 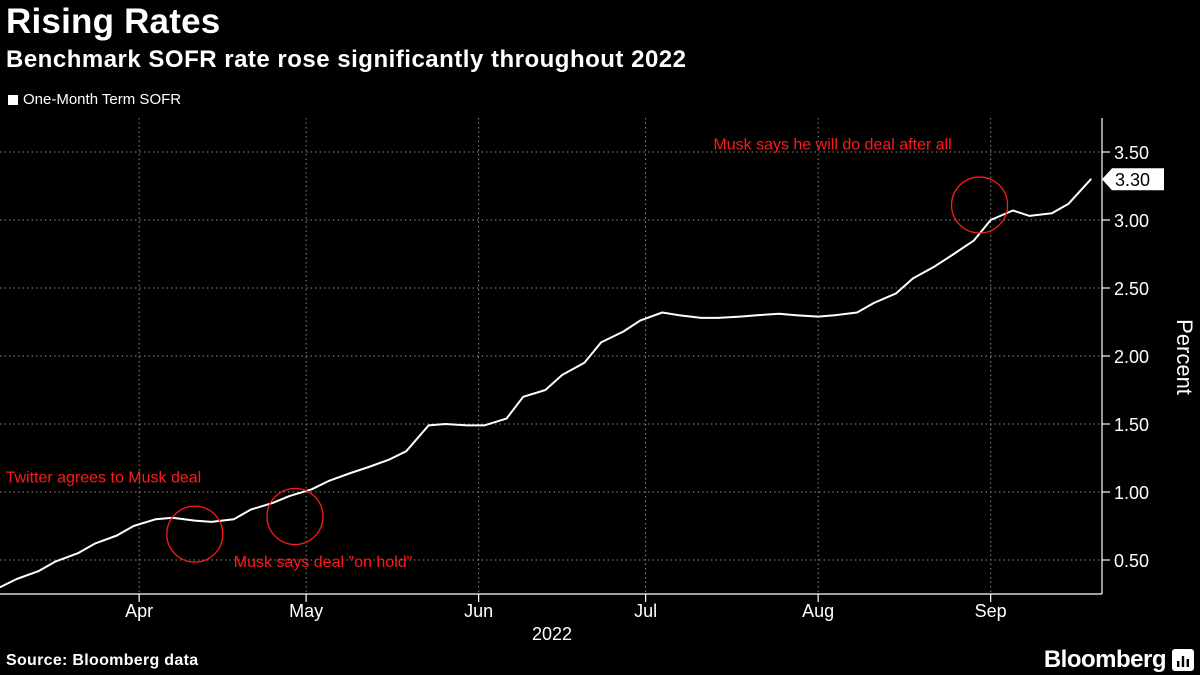 I want to click on y-tick-label: 1.50, so click(x=1131, y=425).